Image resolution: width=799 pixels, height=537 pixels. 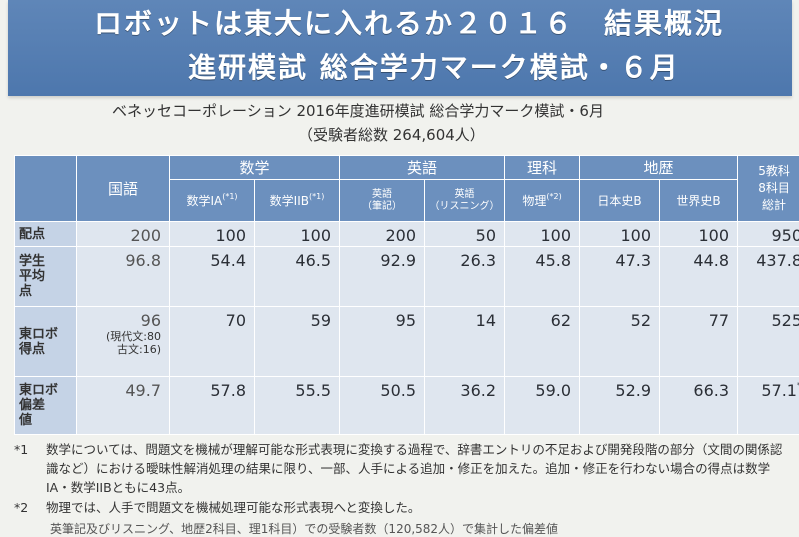 What do you see at coordinates (768, 277) in the screenshot?
I see `cell-value: 437.8` at bounding box center [768, 277].